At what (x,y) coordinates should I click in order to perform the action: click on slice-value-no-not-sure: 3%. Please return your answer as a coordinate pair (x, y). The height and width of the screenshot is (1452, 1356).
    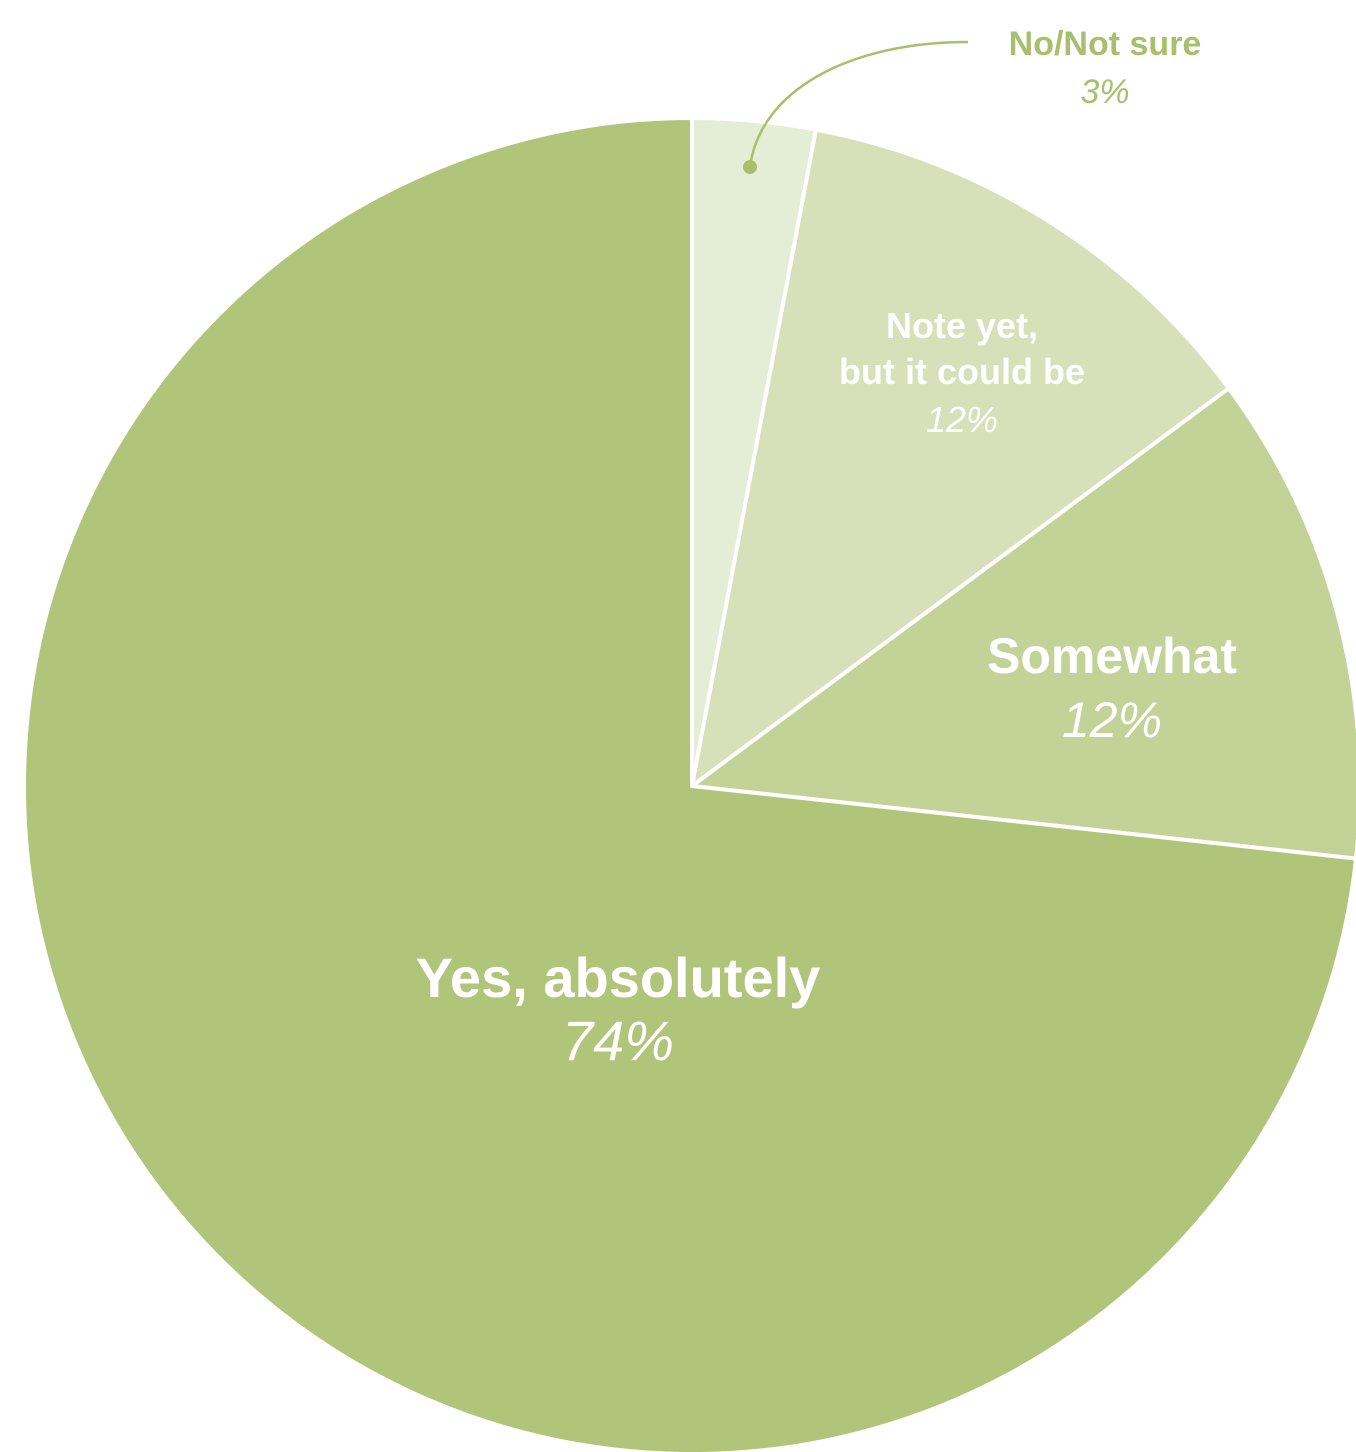
    Looking at the image, I should click on (1104, 92).